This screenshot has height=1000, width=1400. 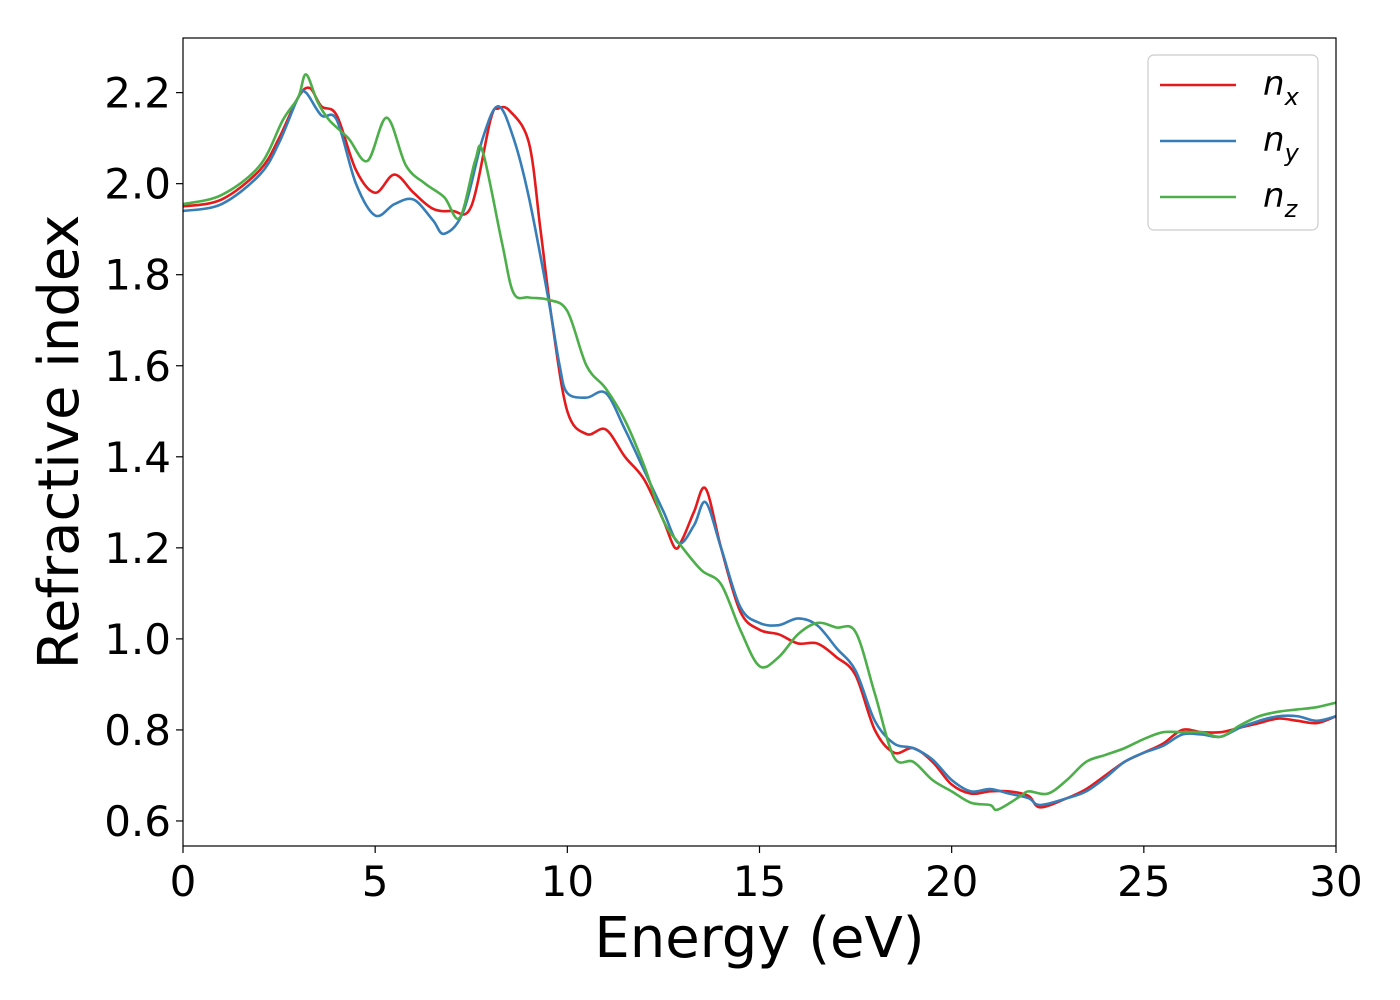 What do you see at coordinates (759, 938) in the screenshot?
I see `x-axis-title: Energy (eV)` at bounding box center [759, 938].